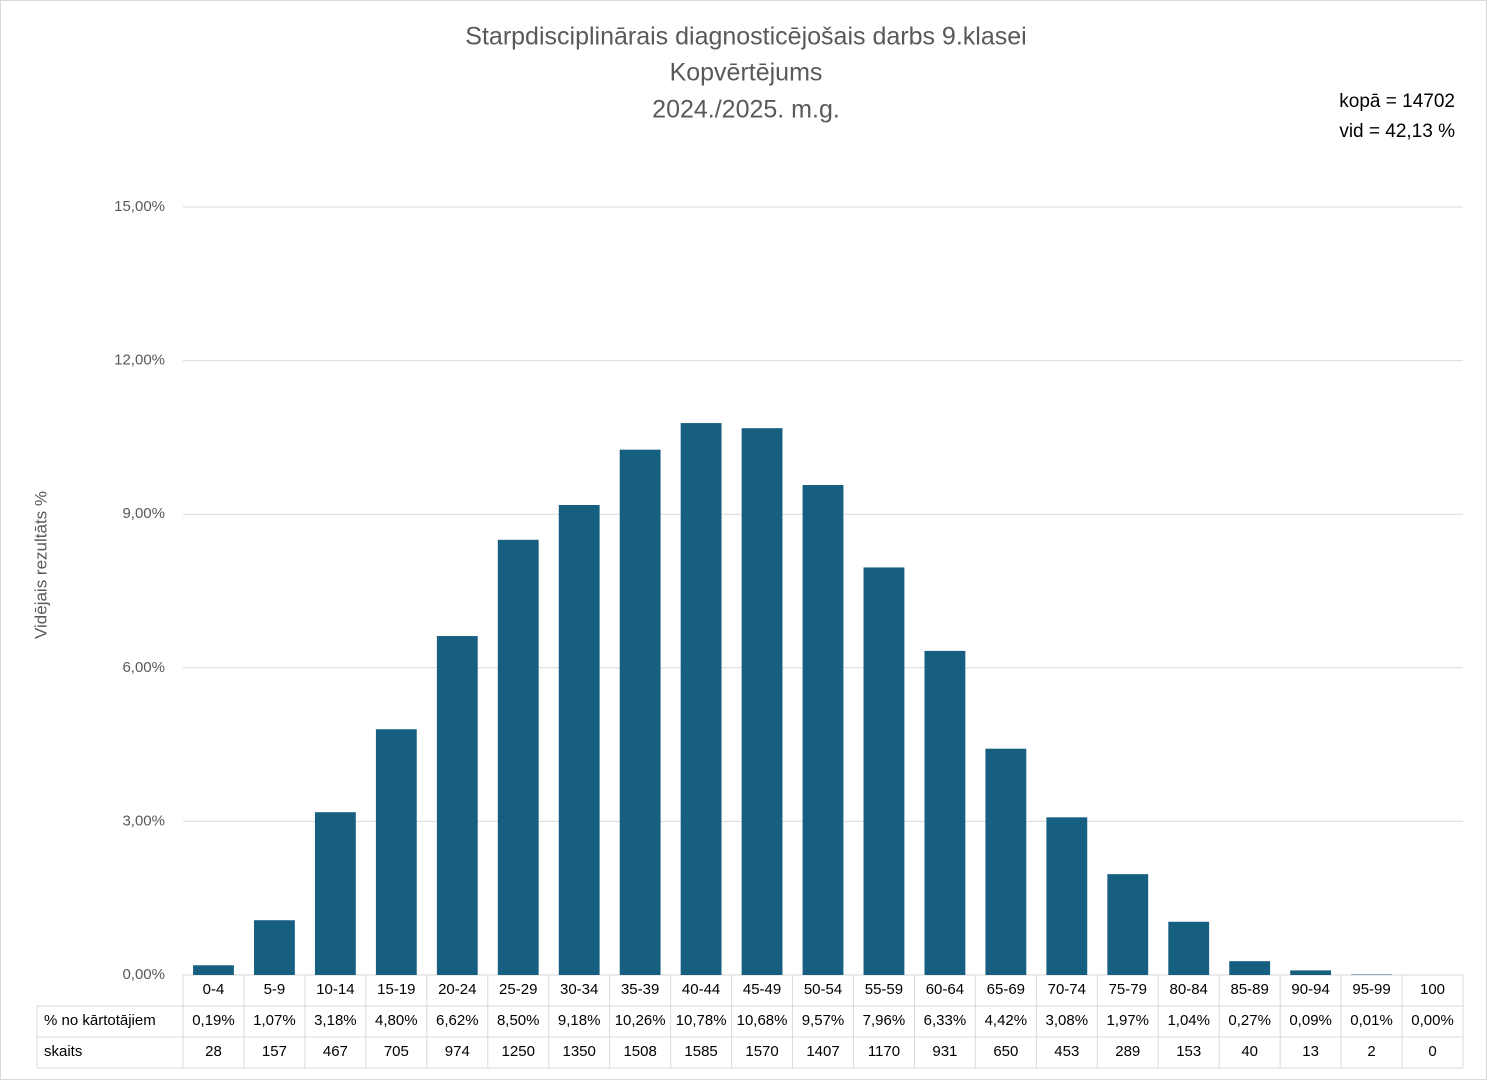 This screenshot has height=1080, width=1487. What do you see at coordinates (335, 1020) in the screenshot?
I see `table-value-label: 3,18%` at bounding box center [335, 1020].